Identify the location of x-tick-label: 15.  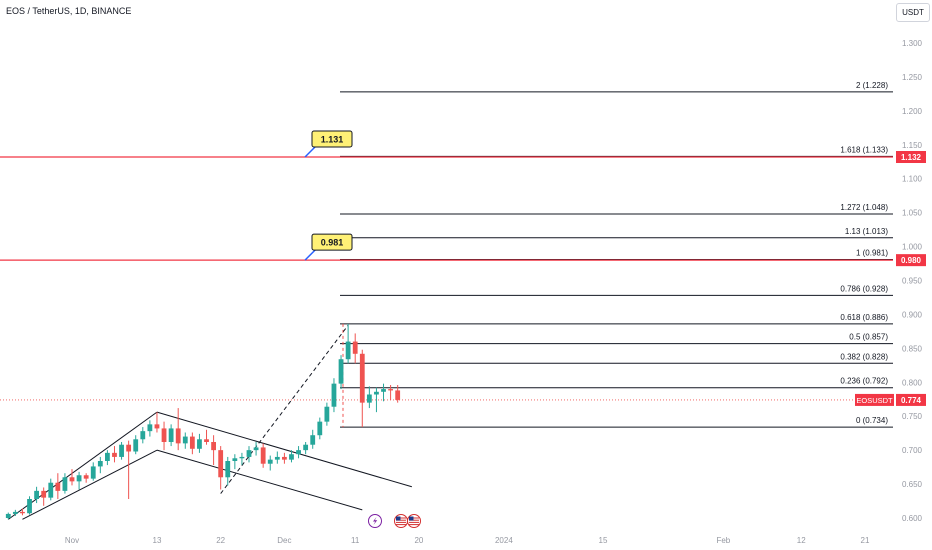
(603, 540).